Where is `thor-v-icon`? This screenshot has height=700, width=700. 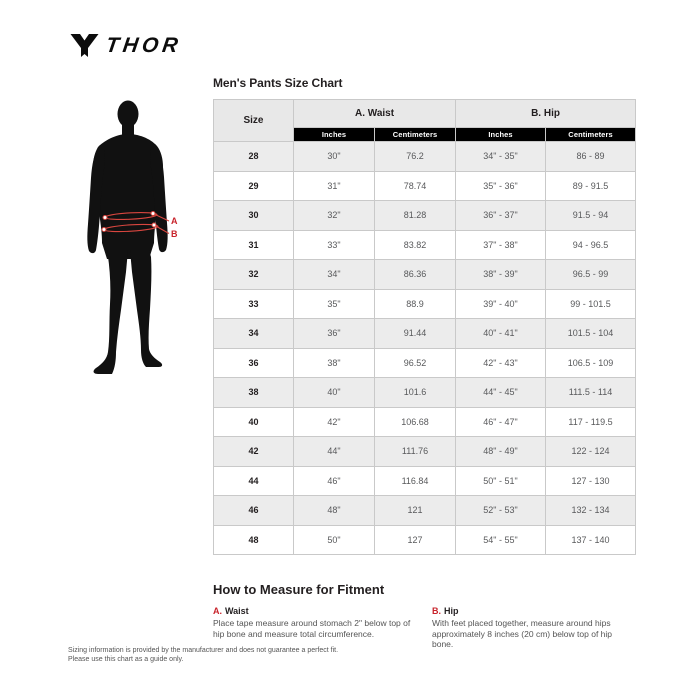 thor-v-icon is located at coordinates (84, 45).